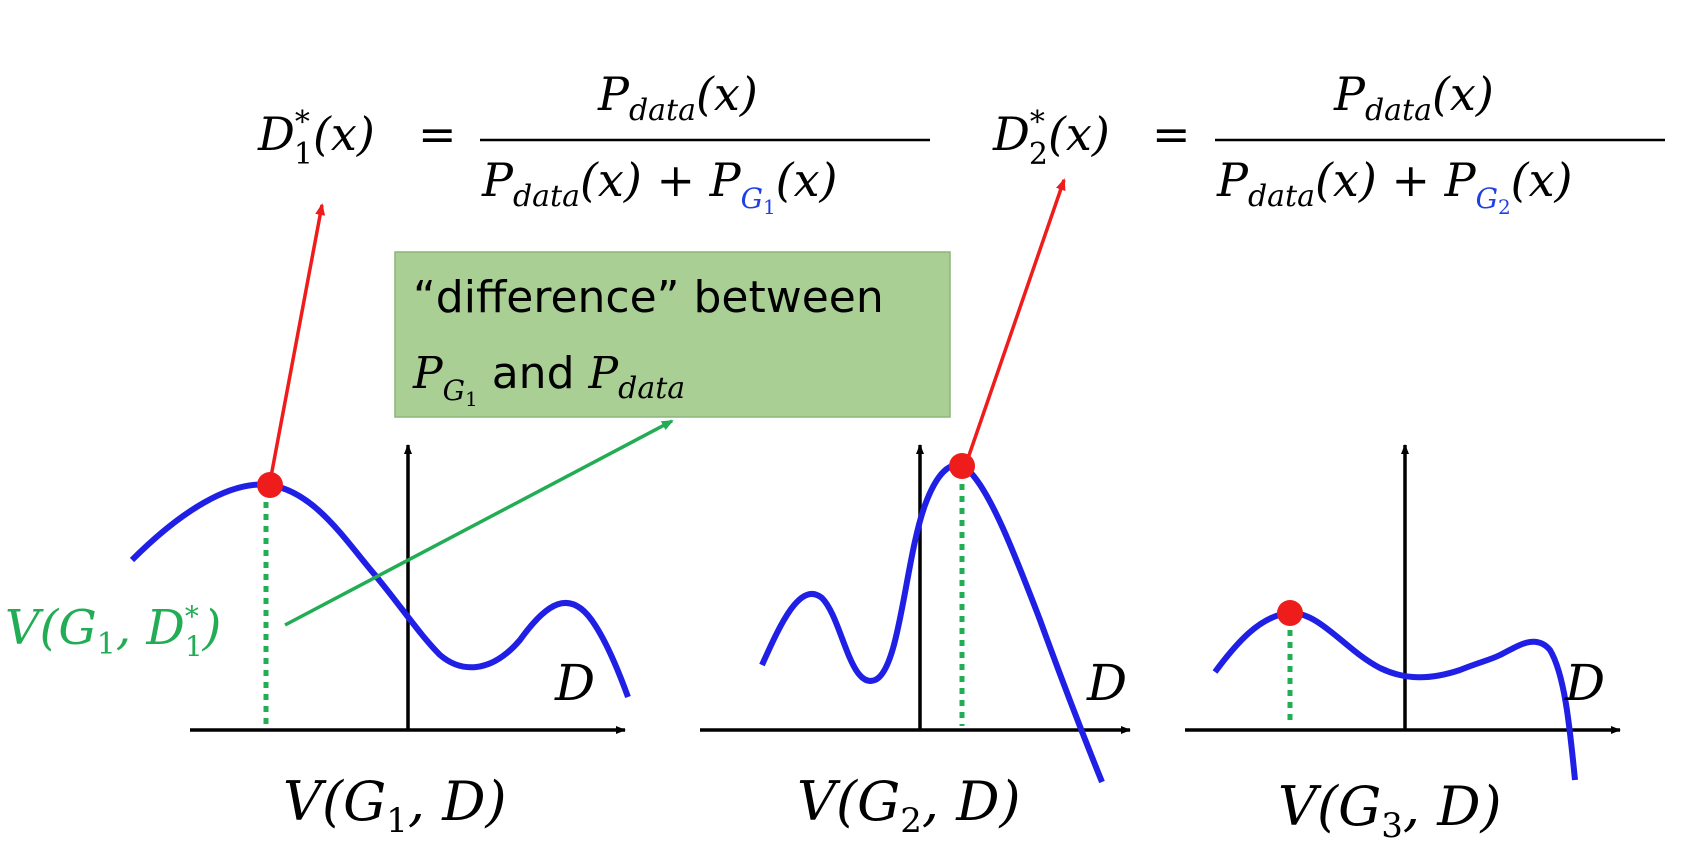  I want to click on formula2-den-p2: P, so click(1460, 180).